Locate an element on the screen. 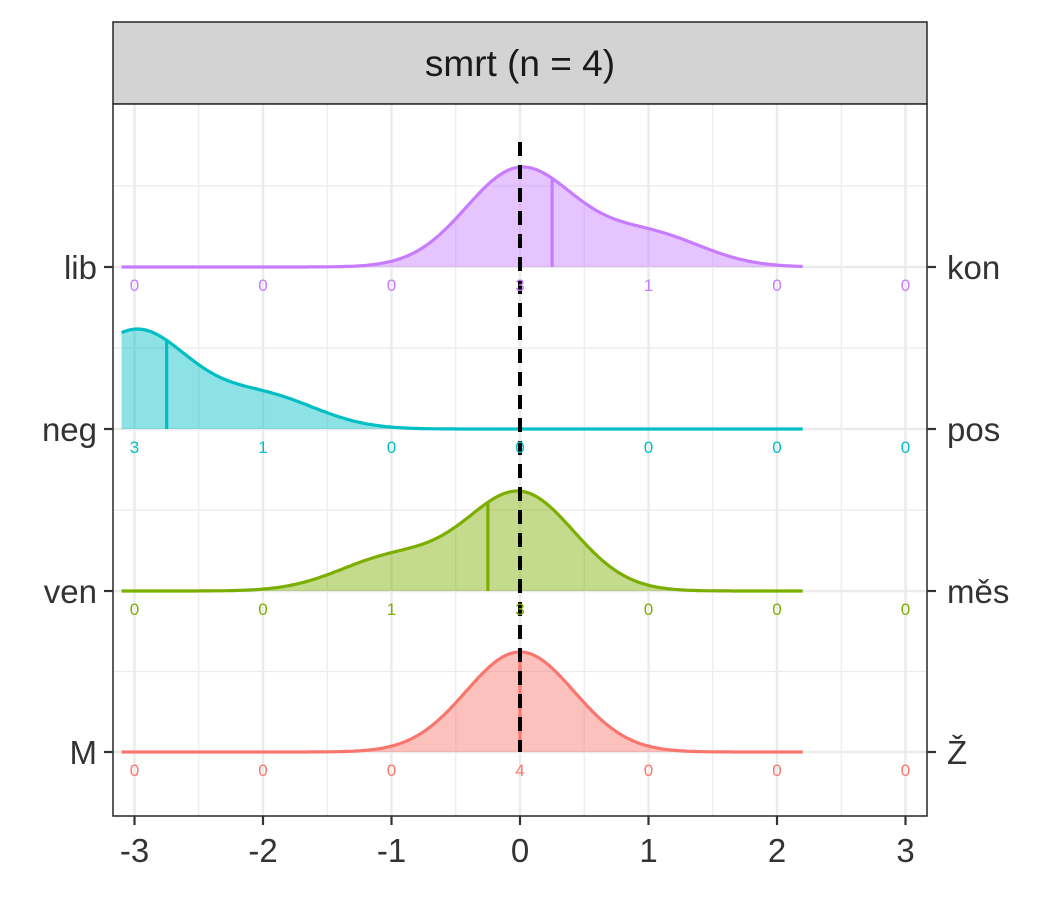 The height and width of the screenshot is (900, 1050). facet-strip-background is located at coordinates (520, 63).